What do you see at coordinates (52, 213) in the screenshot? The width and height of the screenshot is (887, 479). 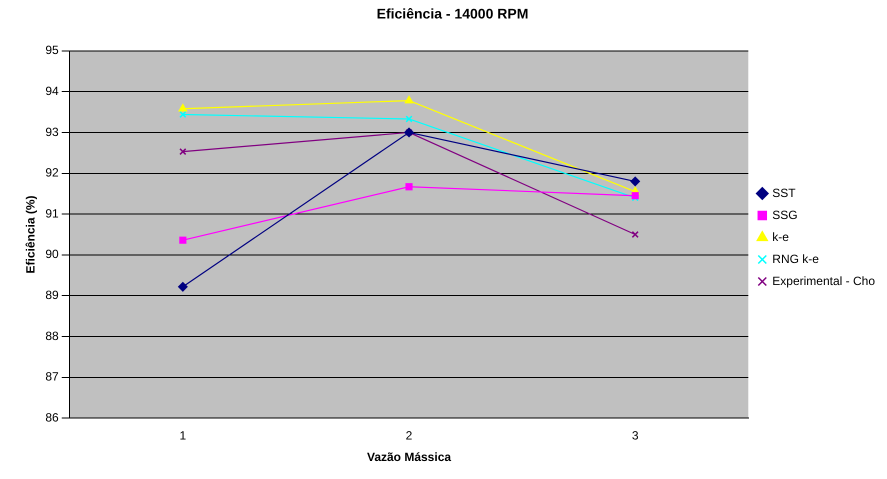 I see `y-tick-label: 91` at bounding box center [52, 213].